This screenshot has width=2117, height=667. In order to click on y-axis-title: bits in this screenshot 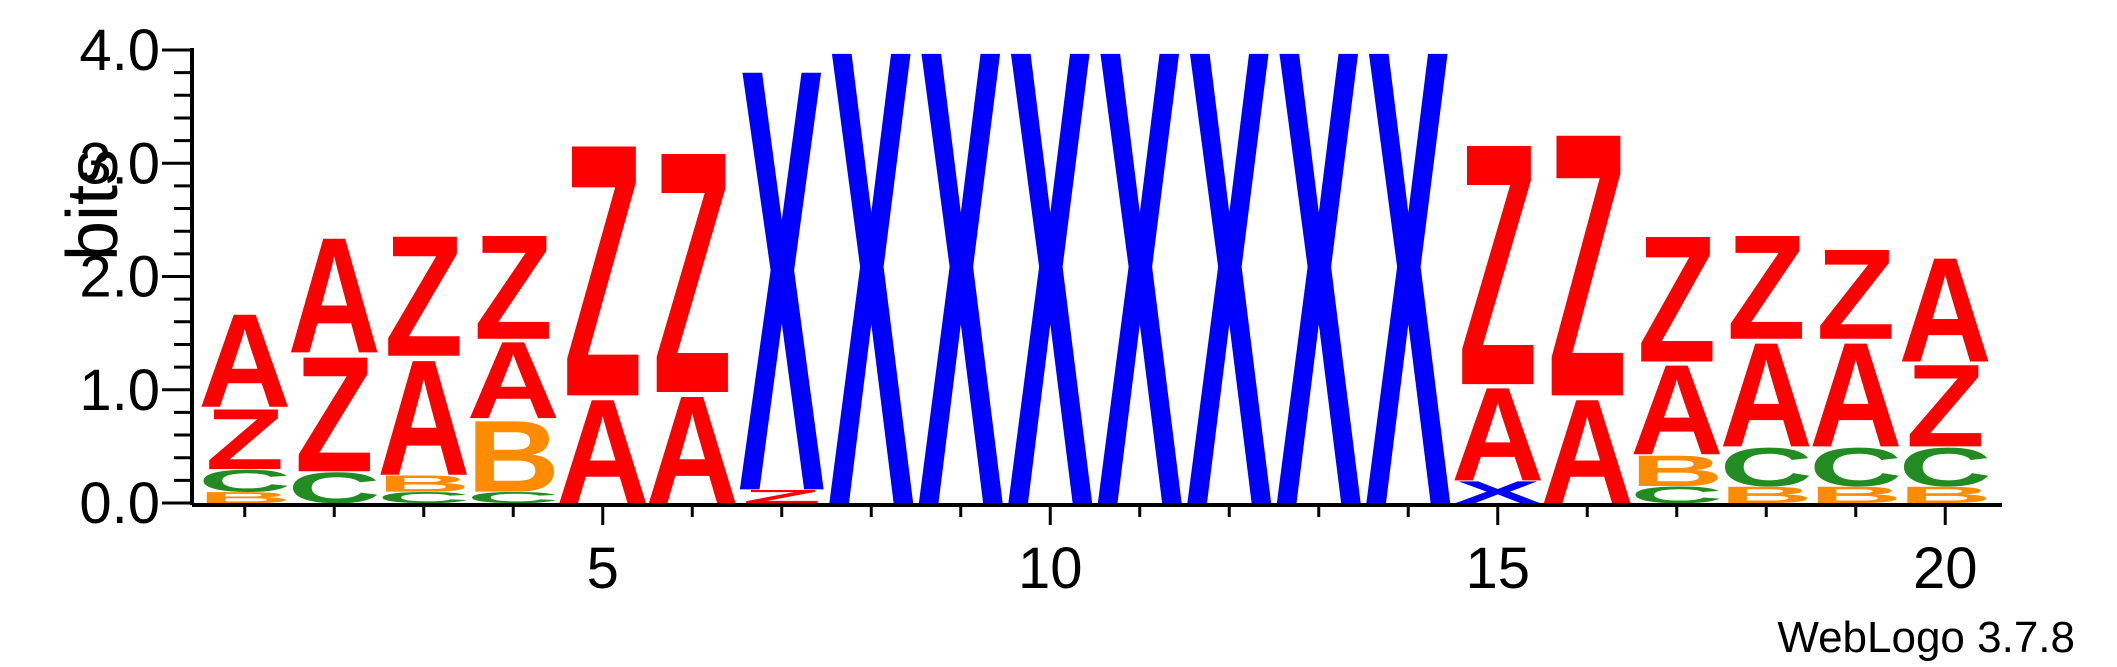, I will do `click(93, 205)`.